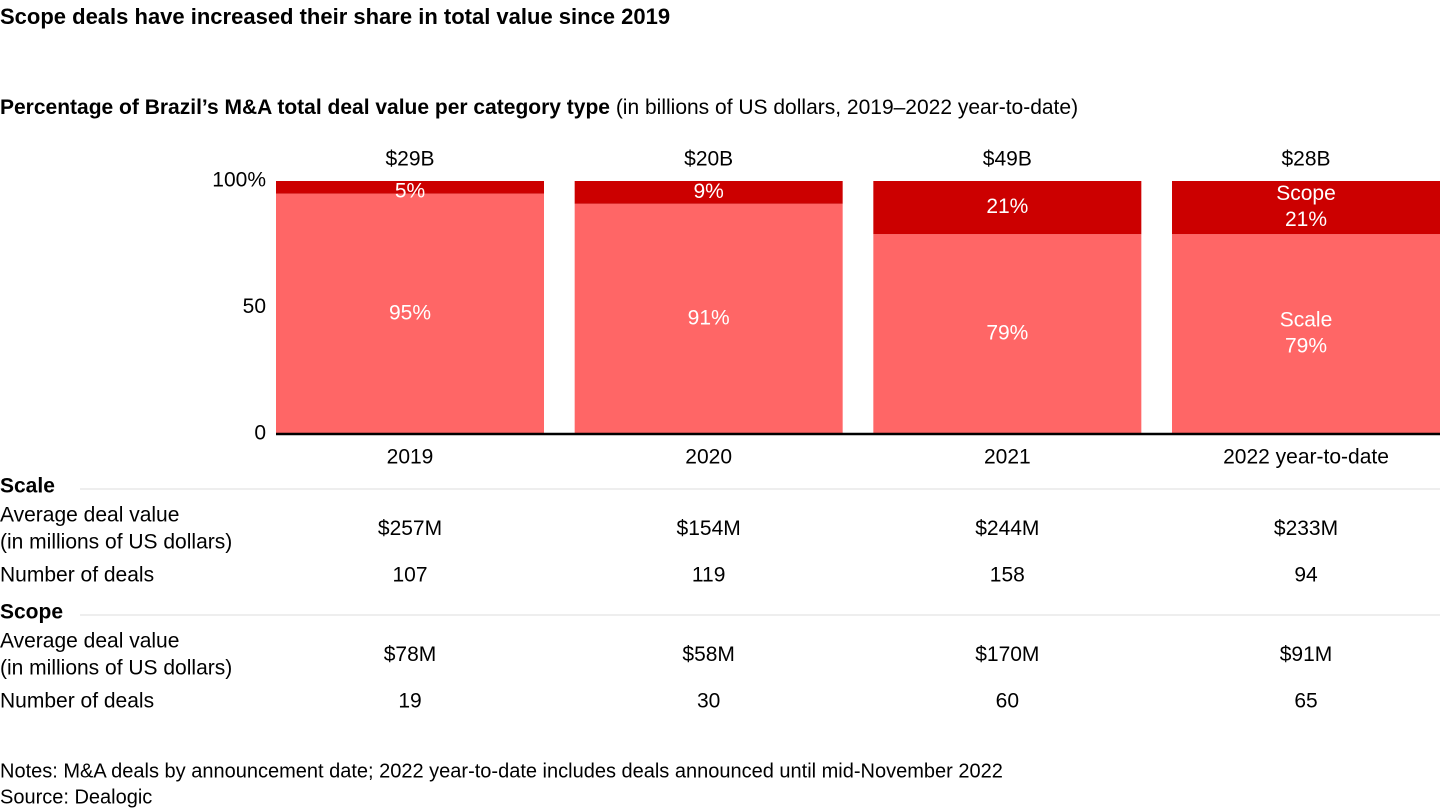 Image resolution: width=1440 pixels, height=810 pixels. I want to click on total-label: $28B, so click(1305, 159).